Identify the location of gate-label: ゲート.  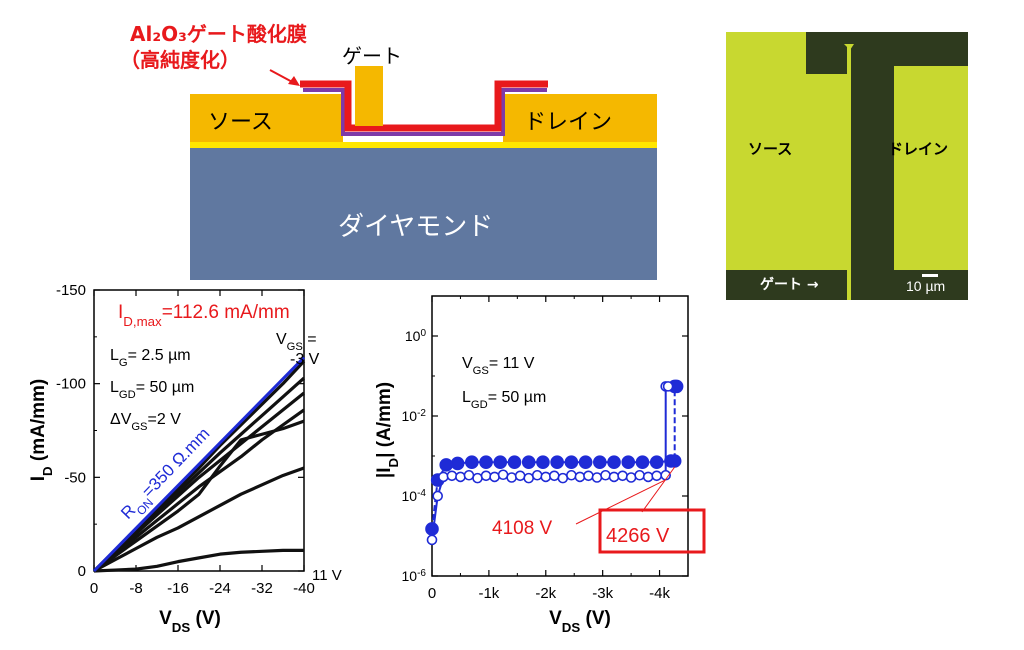
(372, 56).